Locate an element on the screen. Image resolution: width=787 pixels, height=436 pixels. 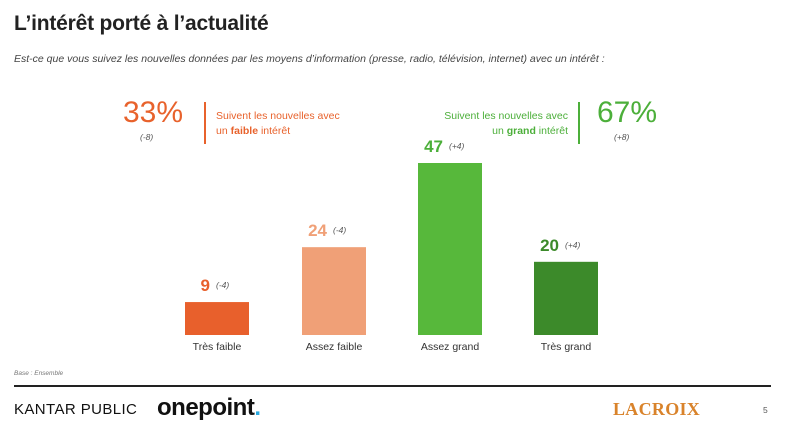
bar-value-label-3: 20 is located at coordinates (549, 245).